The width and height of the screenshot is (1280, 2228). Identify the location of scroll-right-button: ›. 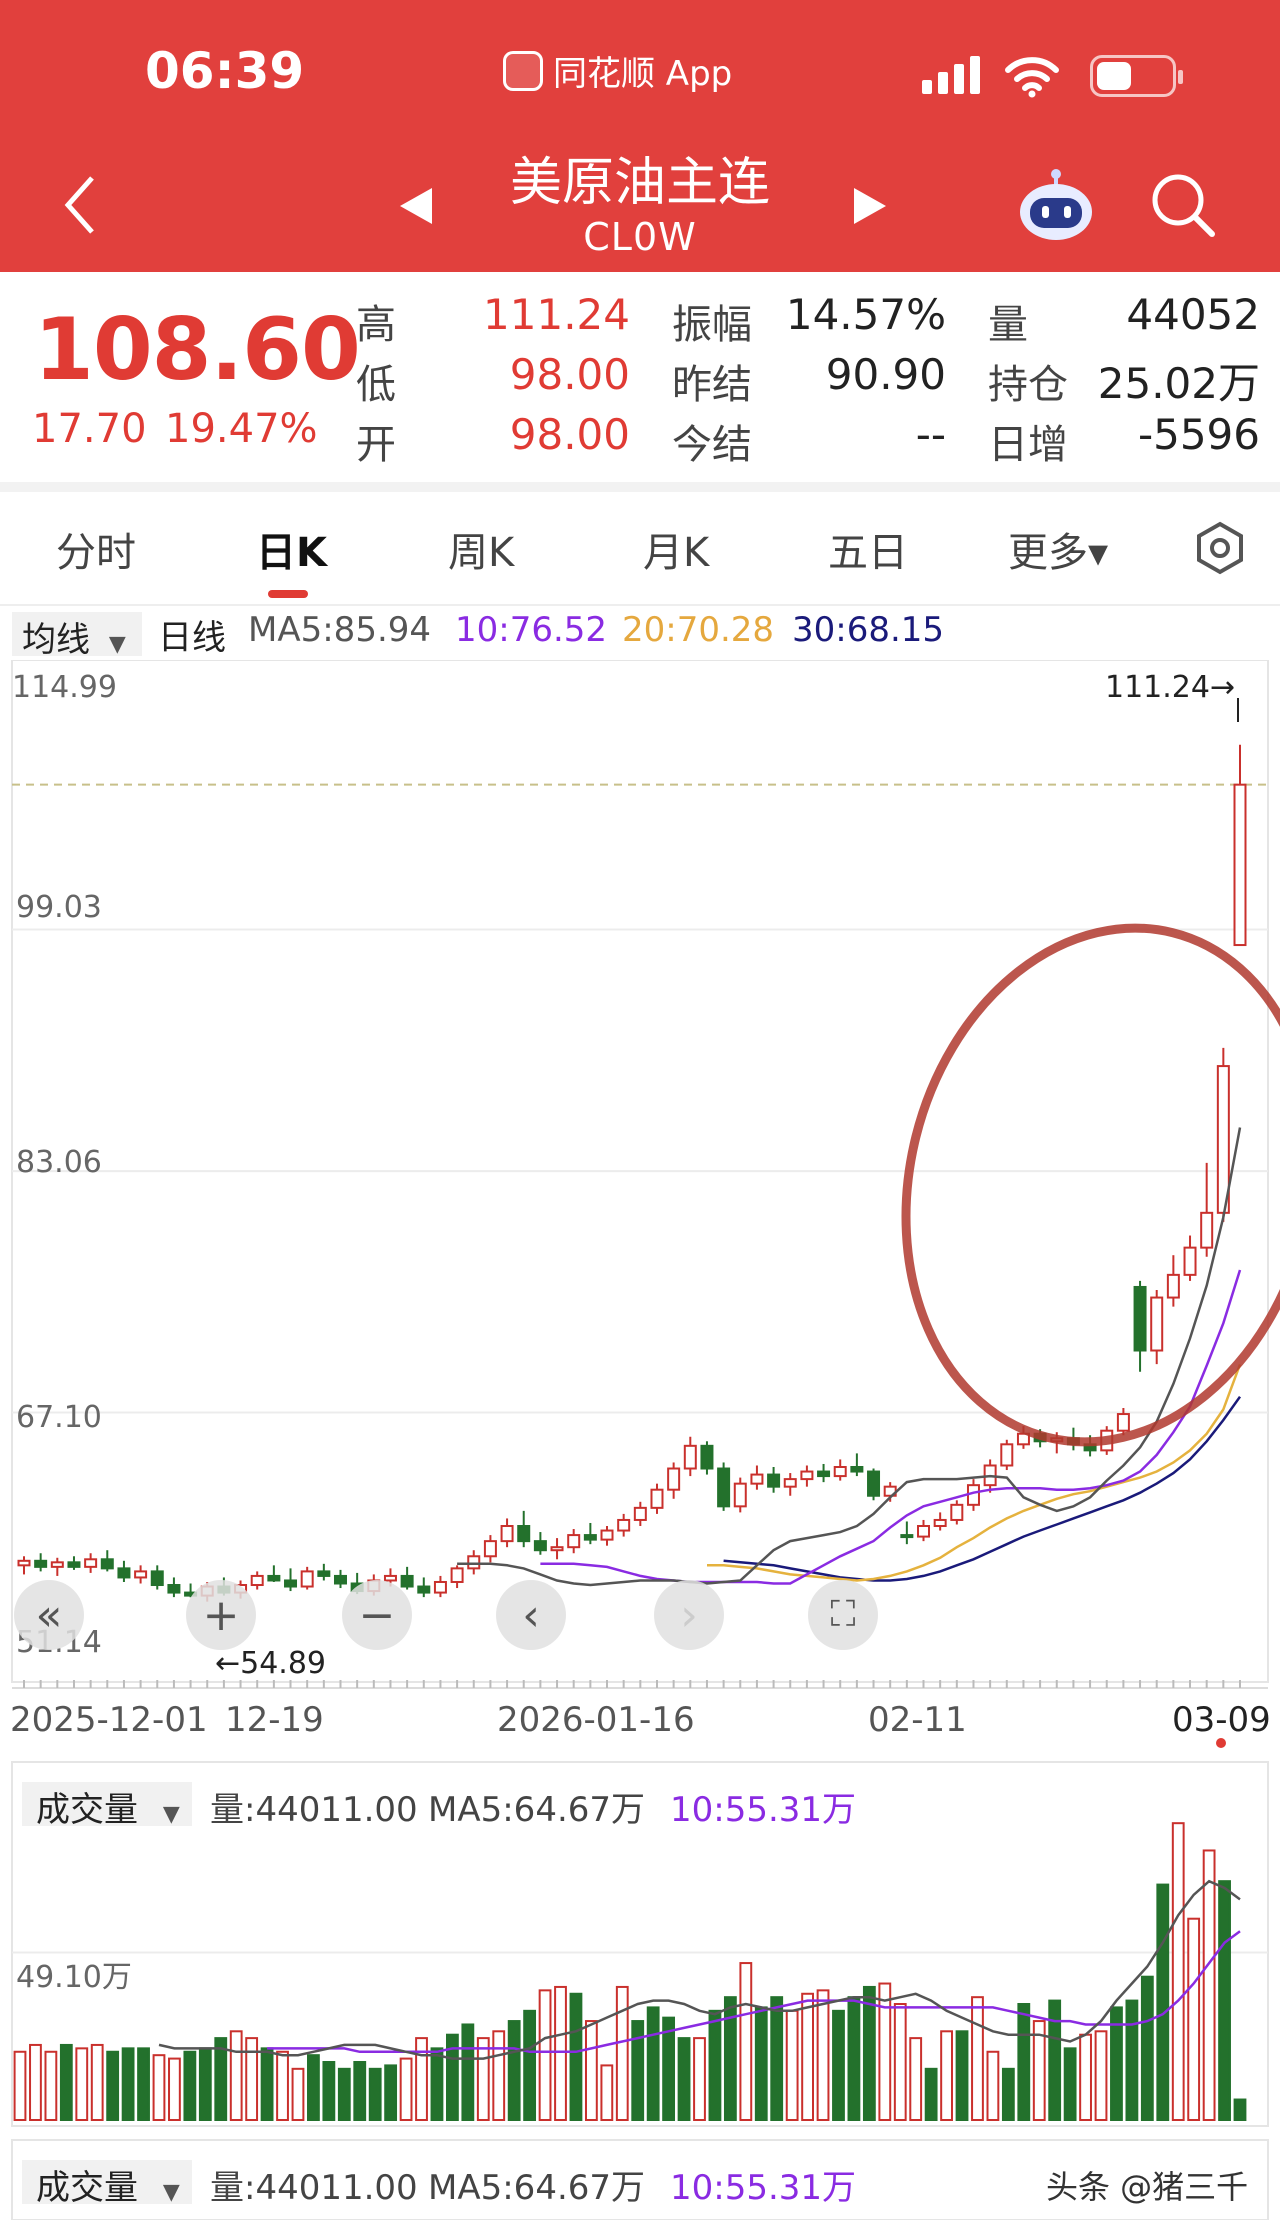
(689, 1615).